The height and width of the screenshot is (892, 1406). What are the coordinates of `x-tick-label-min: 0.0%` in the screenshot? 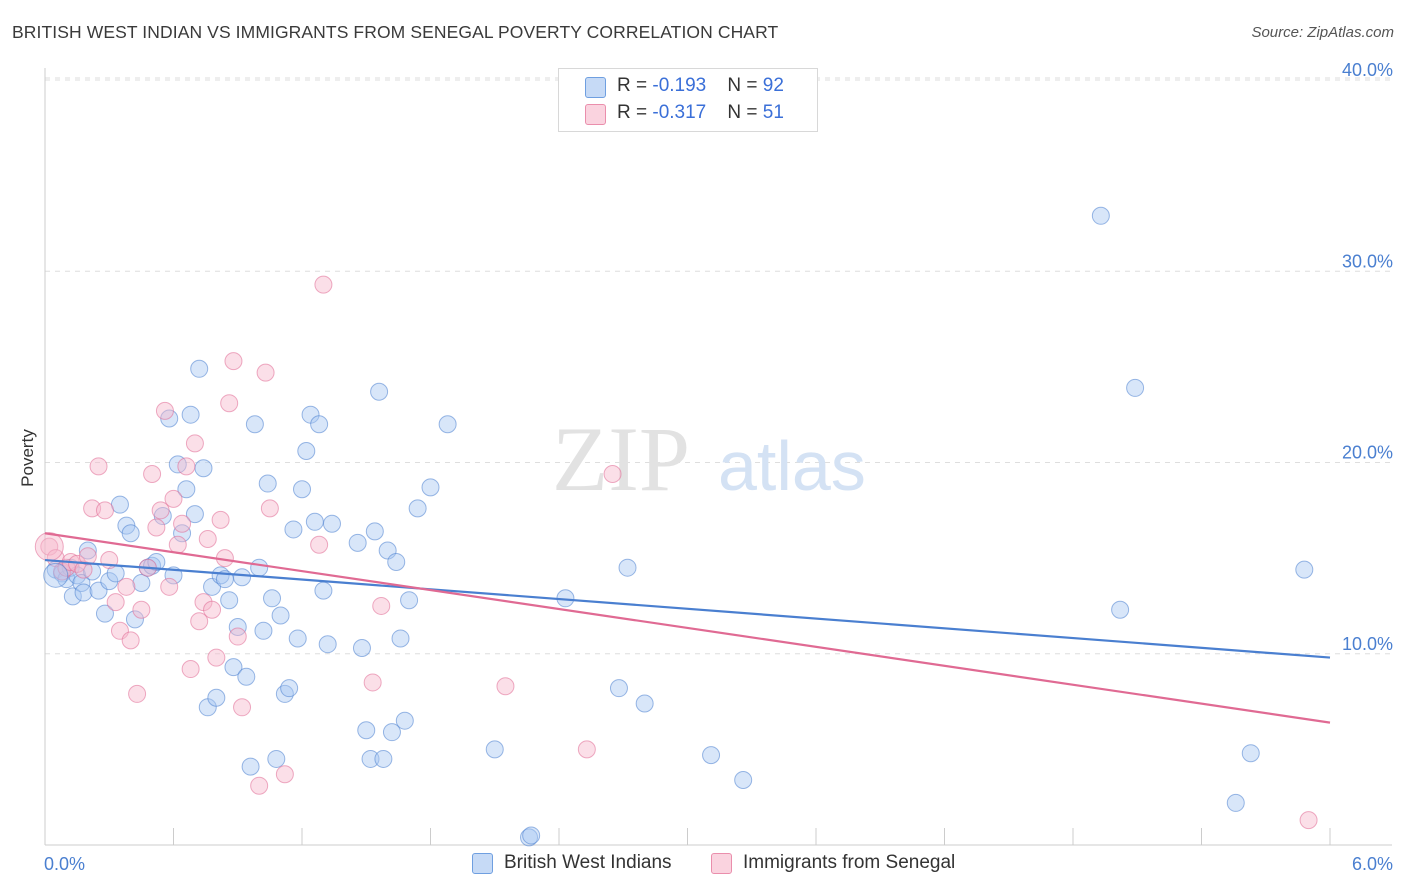 It's located at (64, 864).